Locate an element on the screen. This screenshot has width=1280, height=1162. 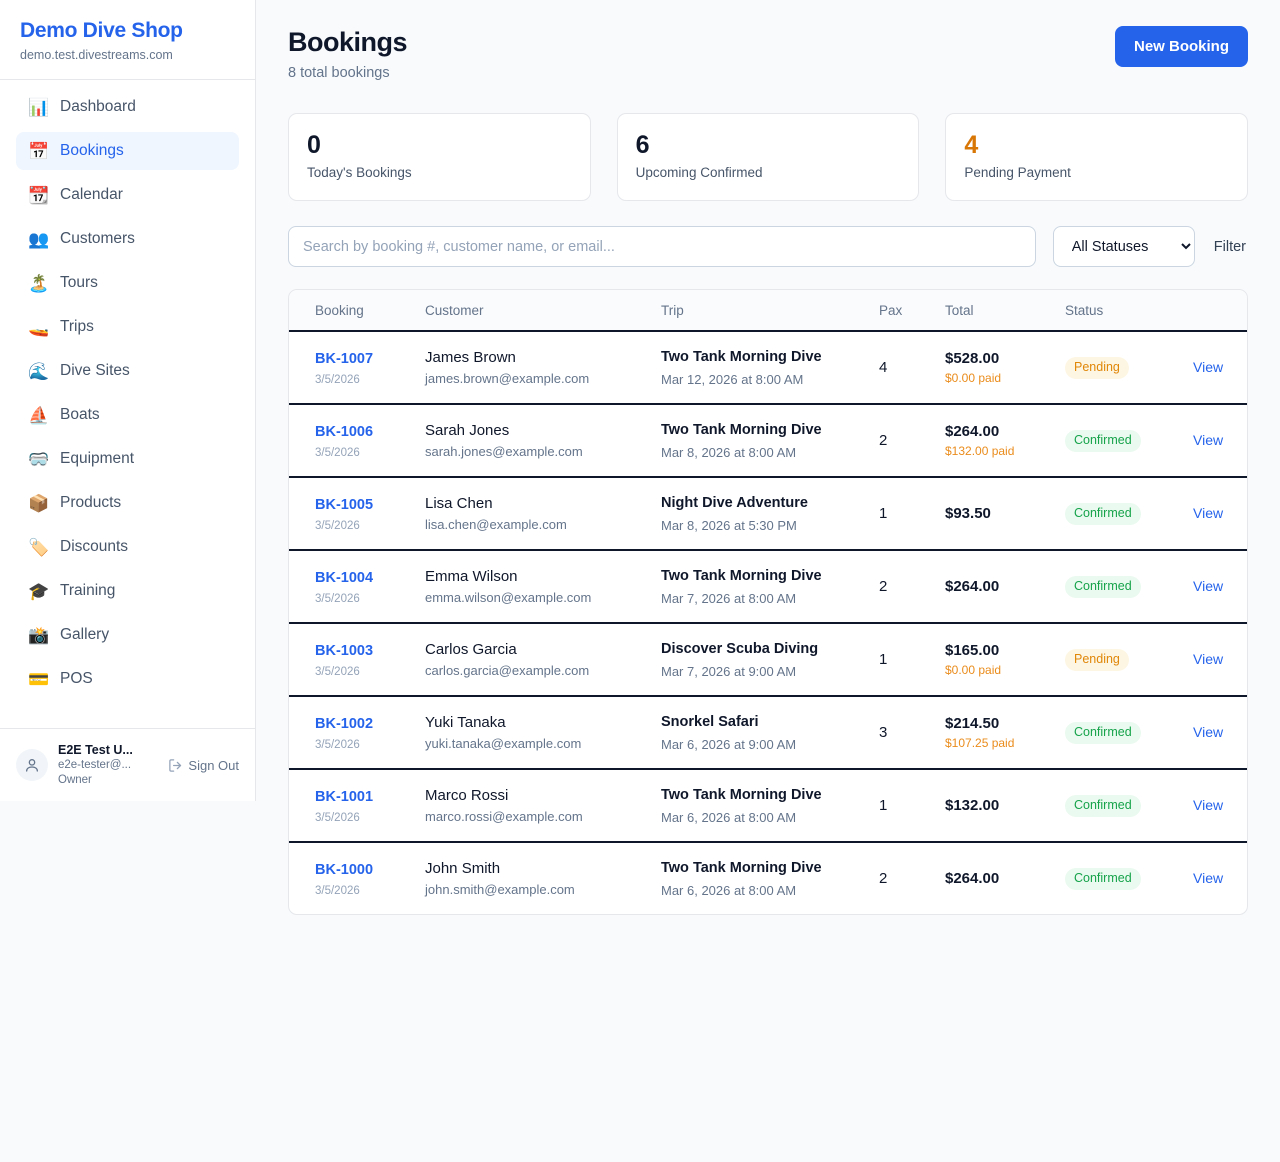
brand-subtitle: demo.test.divestreams.com is located at coordinates (96, 55).